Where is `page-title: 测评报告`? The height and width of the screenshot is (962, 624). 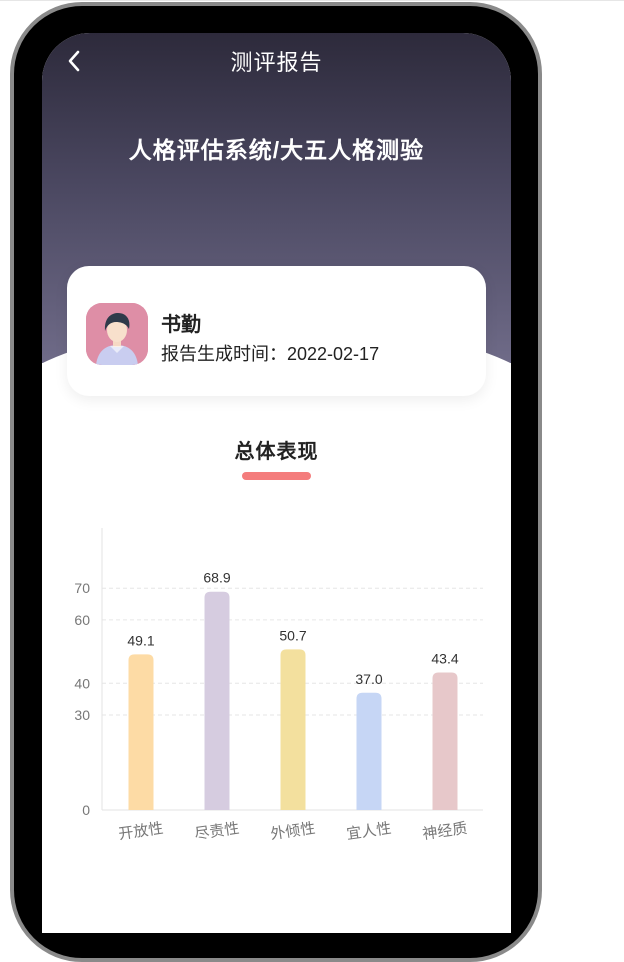
page-title: 测评报告 is located at coordinates (276, 62).